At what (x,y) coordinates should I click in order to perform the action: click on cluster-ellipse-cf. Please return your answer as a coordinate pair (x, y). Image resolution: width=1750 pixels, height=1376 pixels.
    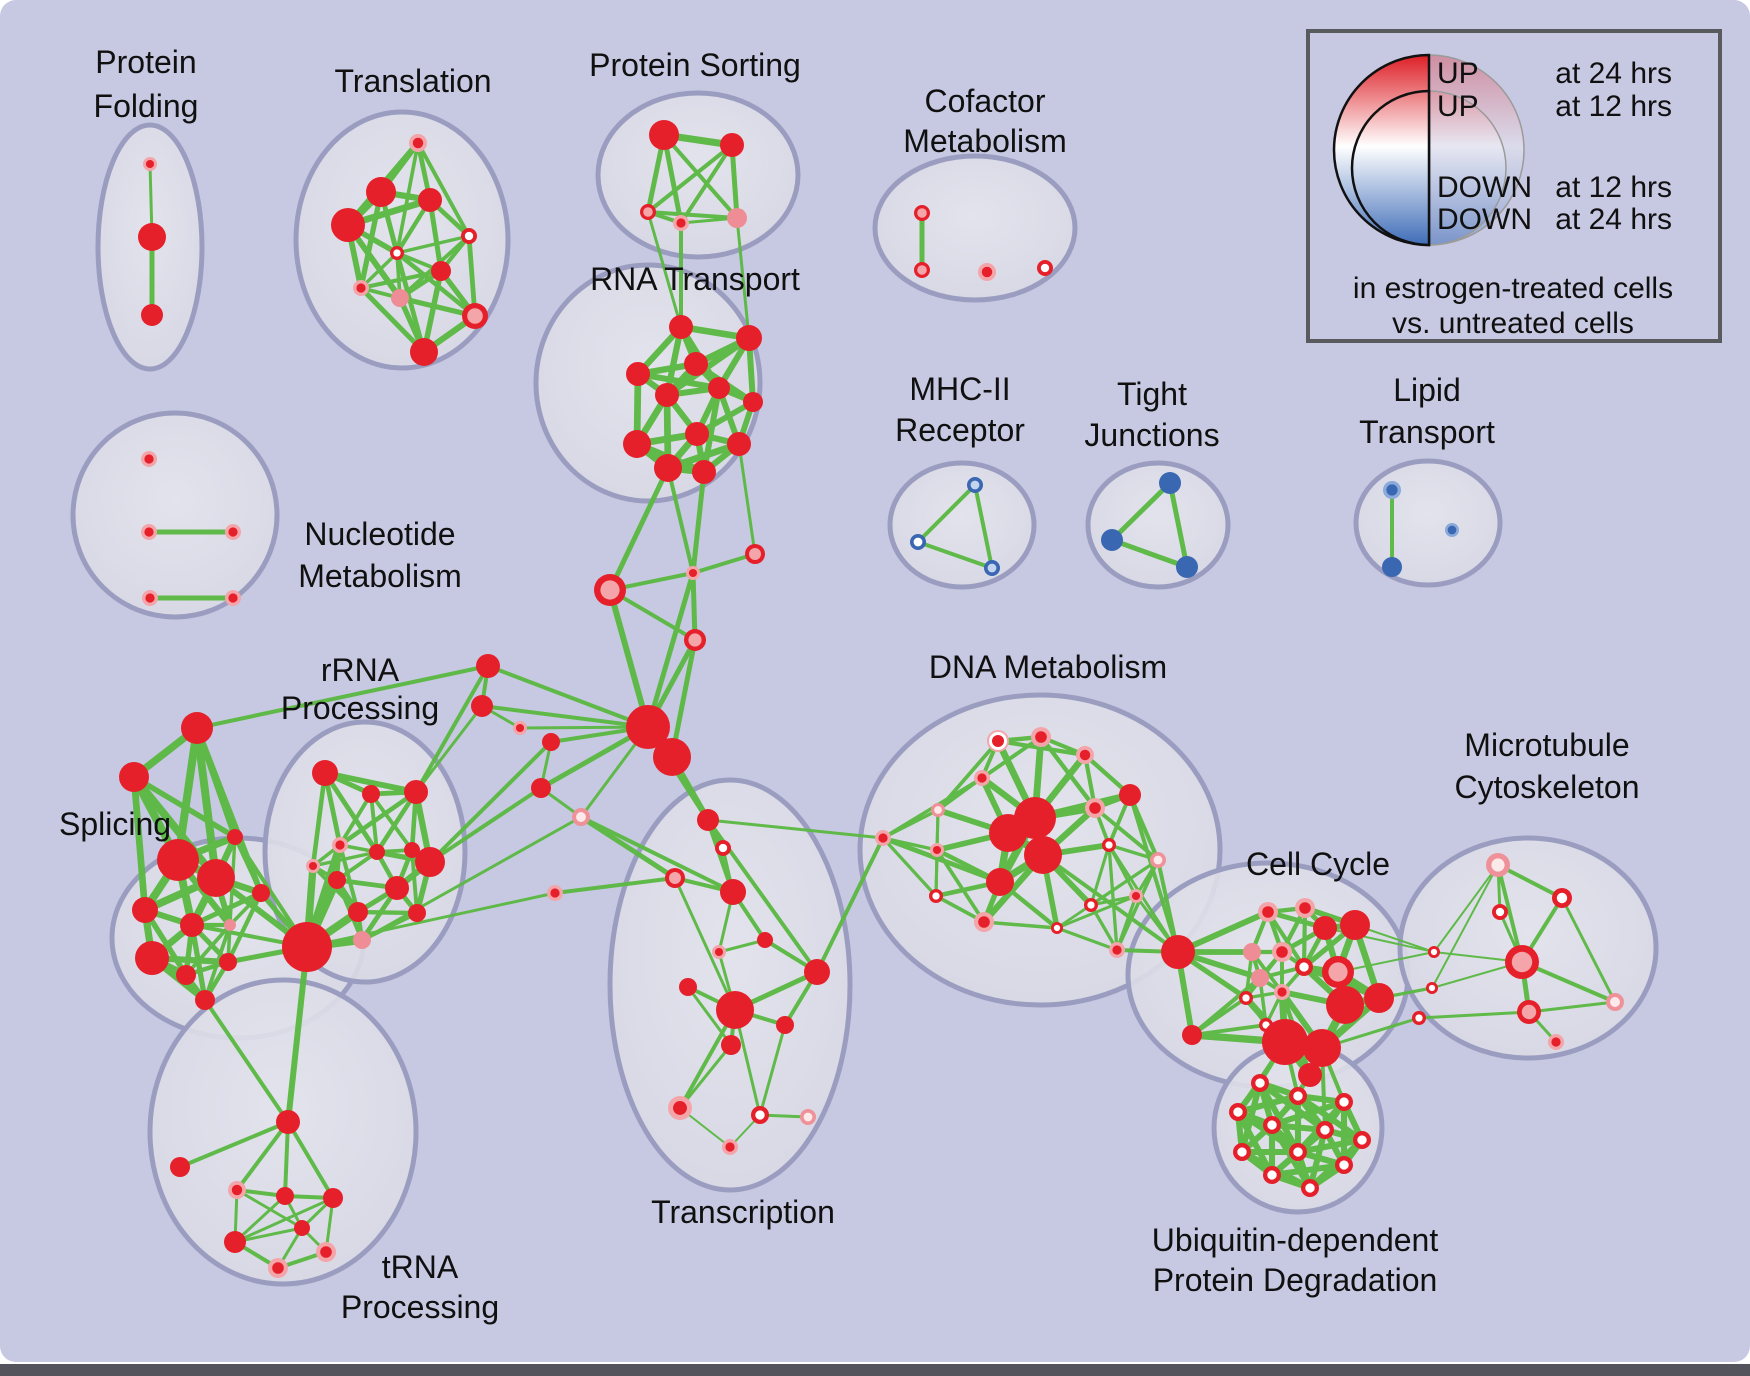
    Looking at the image, I should click on (975, 228).